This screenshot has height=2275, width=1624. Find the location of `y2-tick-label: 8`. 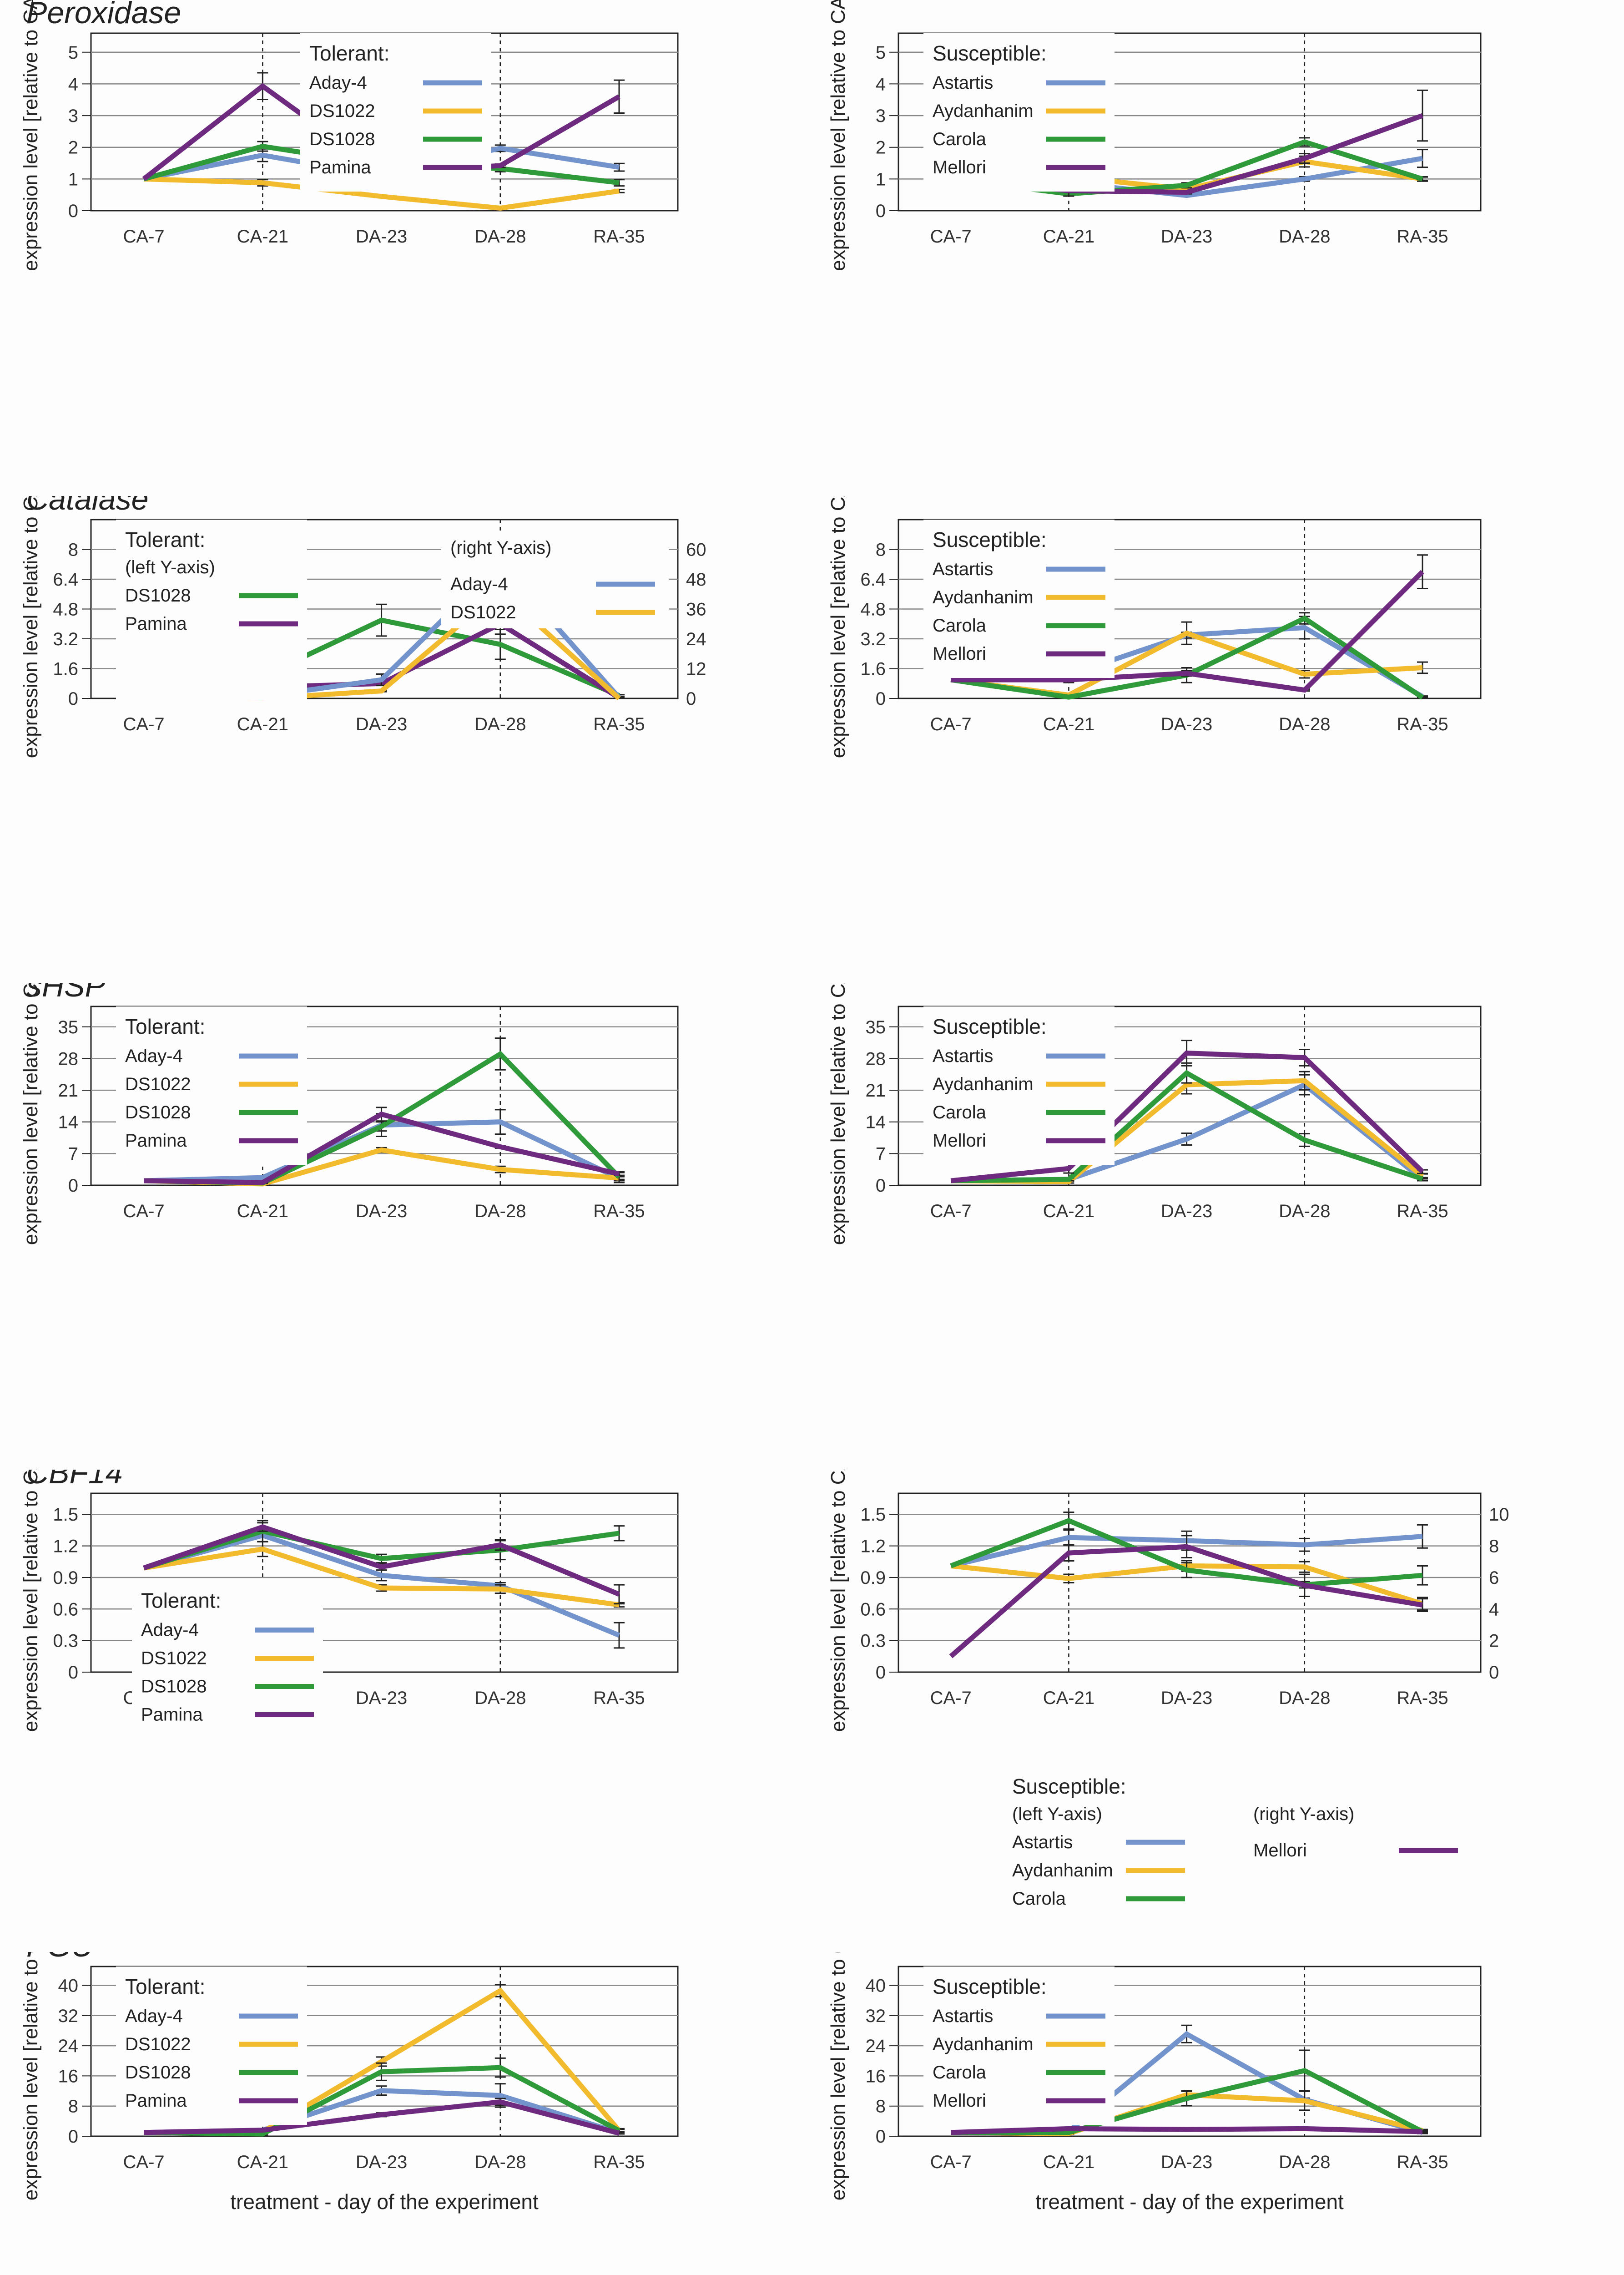

y2-tick-label: 8 is located at coordinates (1494, 1547).